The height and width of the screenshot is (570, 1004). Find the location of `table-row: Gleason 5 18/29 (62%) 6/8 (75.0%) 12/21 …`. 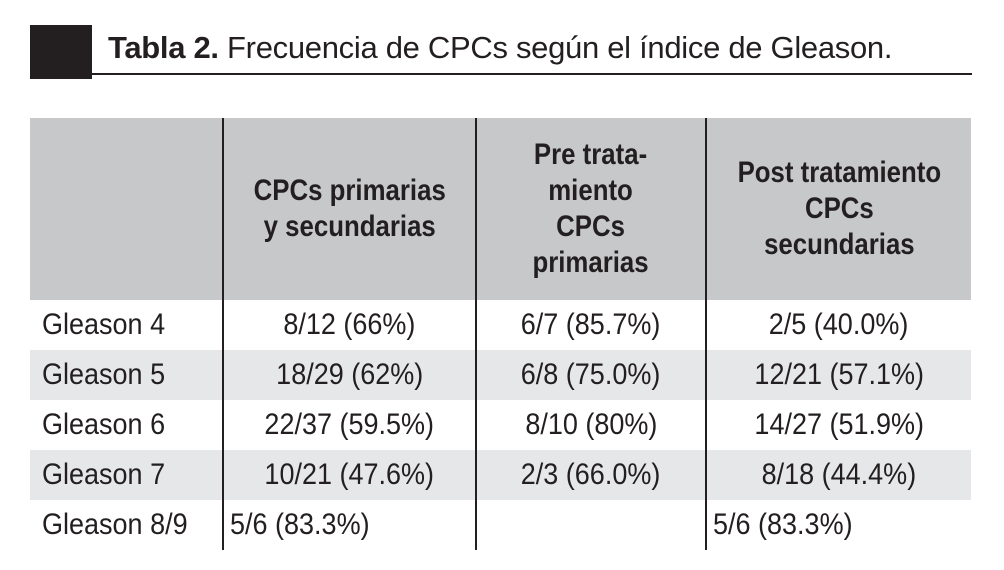

table-row: Gleason 5 18/29 (62%) 6/8 (75.0%) 12/21 … is located at coordinates (500, 375).